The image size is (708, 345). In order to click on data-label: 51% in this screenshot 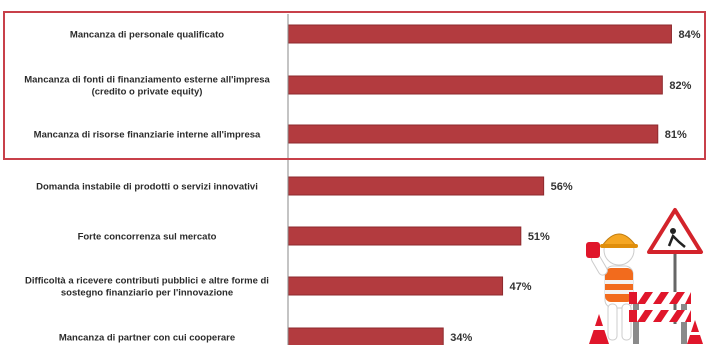, I will do `click(539, 237)`.